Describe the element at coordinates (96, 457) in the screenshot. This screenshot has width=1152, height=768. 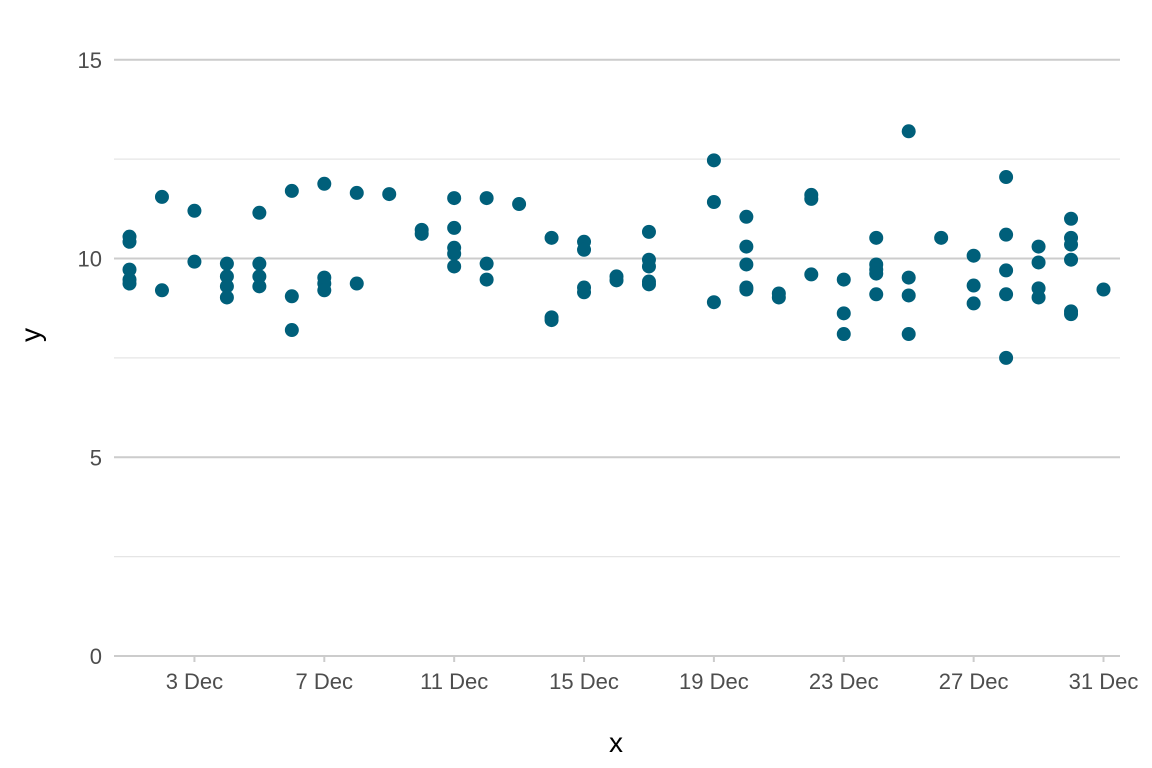
I see `y-tick-label: 5` at that location.